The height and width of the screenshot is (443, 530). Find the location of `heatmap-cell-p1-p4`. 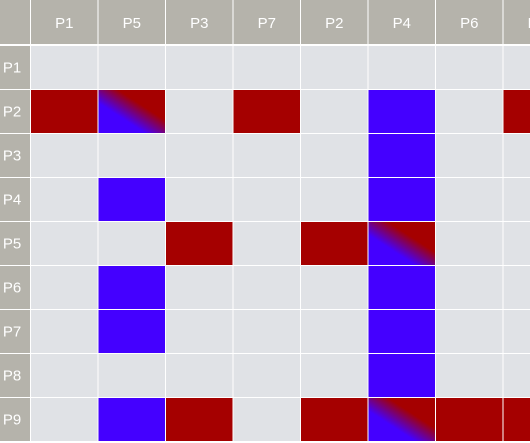

heatmap-cell-p1-p4 is located at coordinates (401, 67).